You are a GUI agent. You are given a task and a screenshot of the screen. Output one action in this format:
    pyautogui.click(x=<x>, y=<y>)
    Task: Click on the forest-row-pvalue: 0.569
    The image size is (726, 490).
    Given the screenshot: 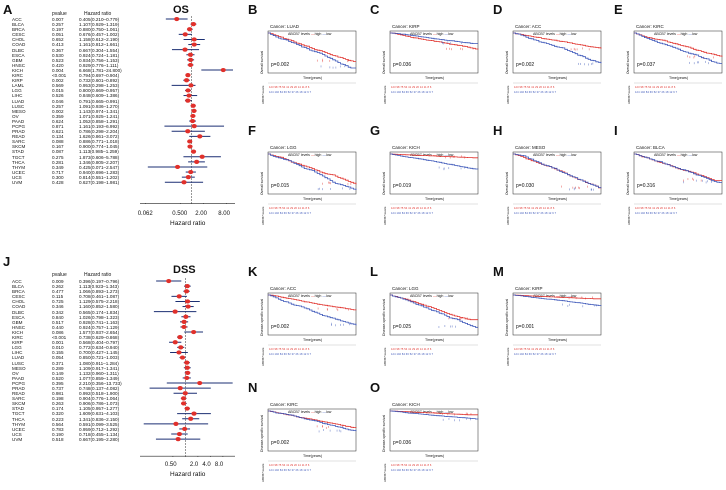 What is the action you would take?
    pyautogui.click(x=58, y=86)
    